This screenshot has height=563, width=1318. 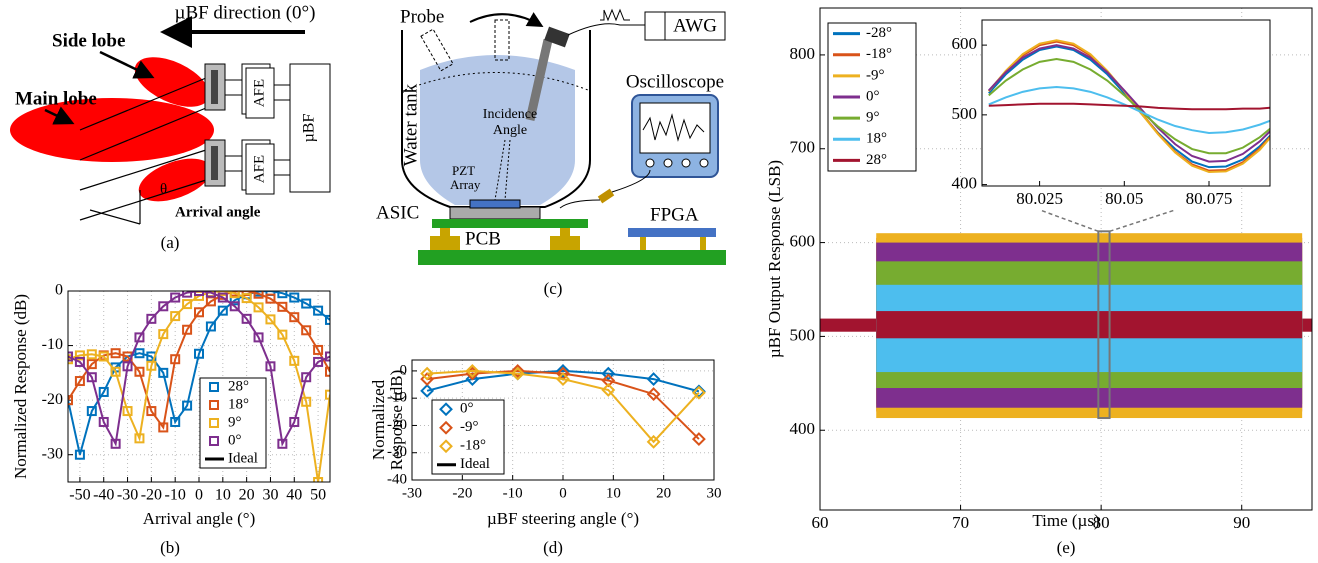 What do you see at coordinates (572, 257) in the screenshot?
I see `mainboard` at bounding box center [572, 257].